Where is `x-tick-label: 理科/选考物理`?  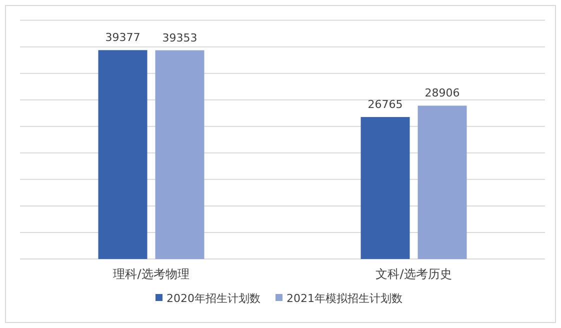 x-tick-label: 理科/选考物理 is located at coordinates (151, 274).